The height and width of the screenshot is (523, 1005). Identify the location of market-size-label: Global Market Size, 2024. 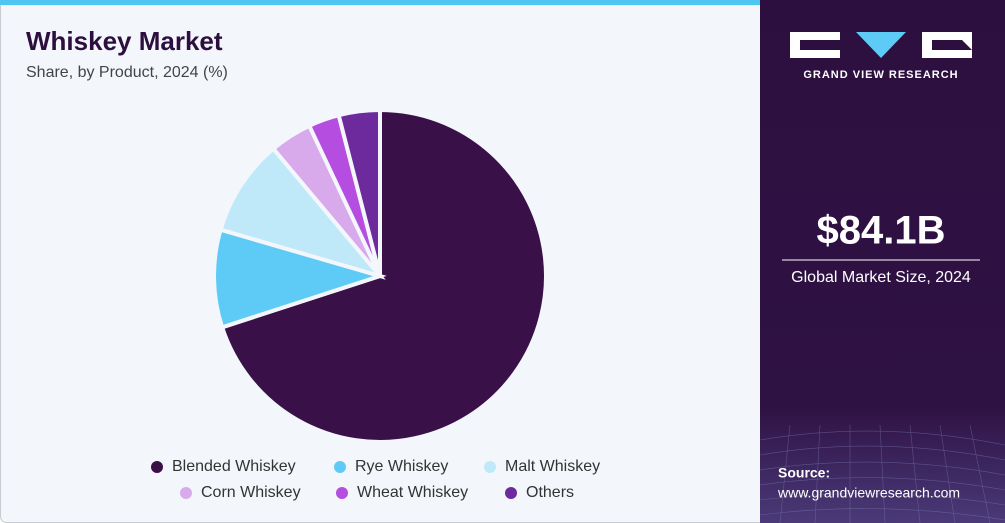
(881, 277).